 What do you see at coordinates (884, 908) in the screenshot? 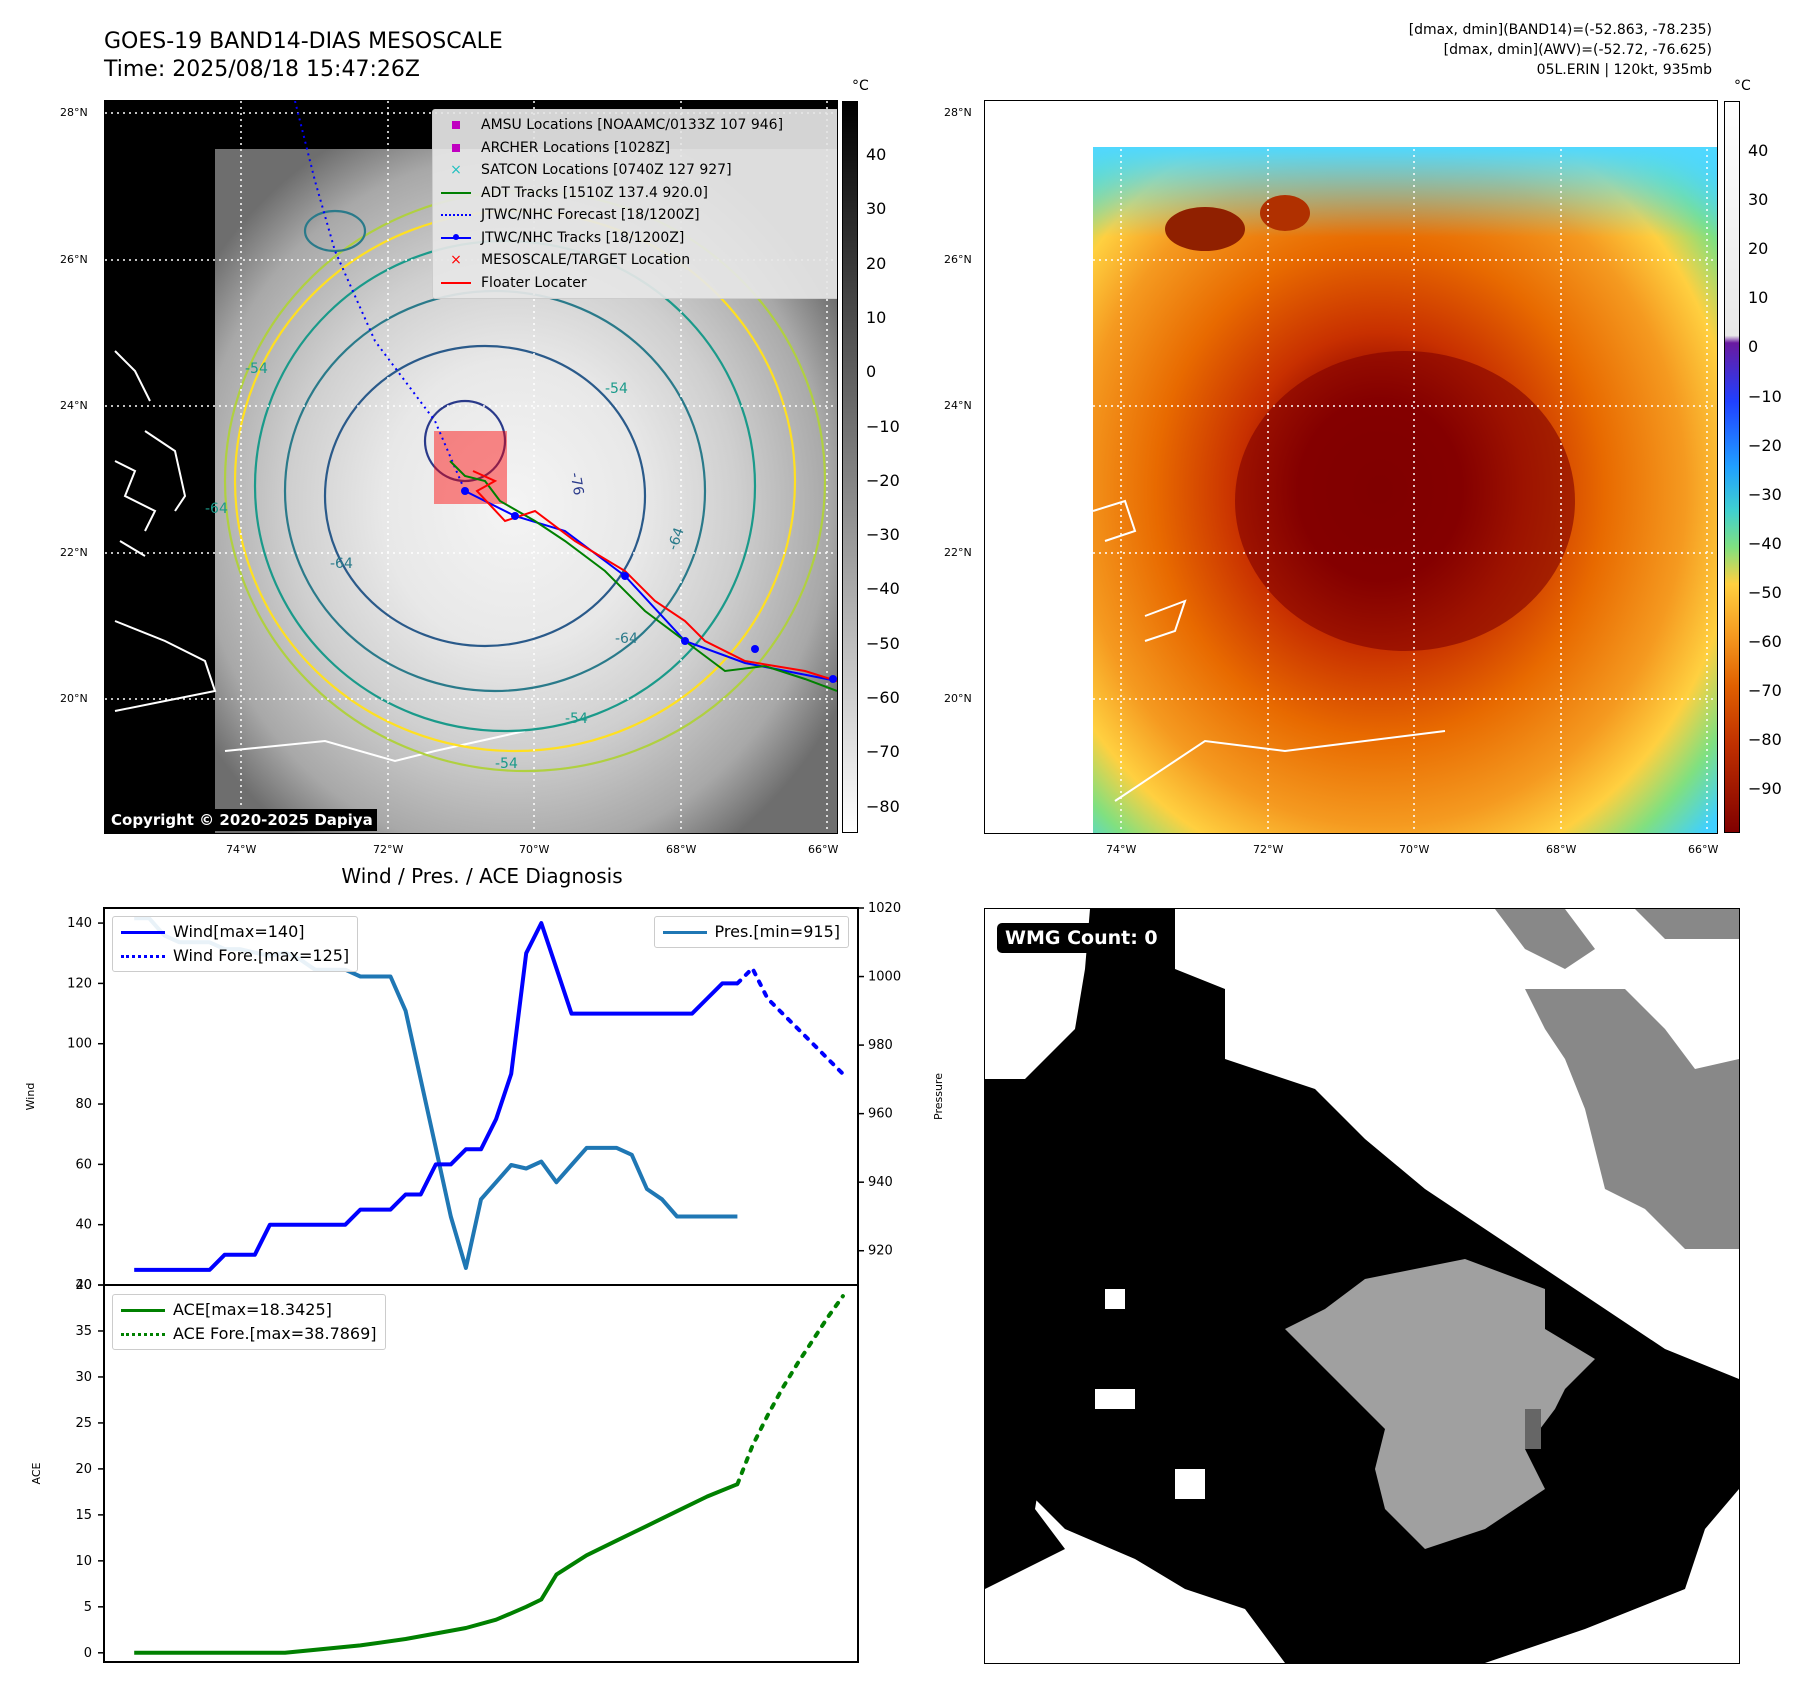
I see `pressure-tick-label: 1020` at bounding box center [884, 908].